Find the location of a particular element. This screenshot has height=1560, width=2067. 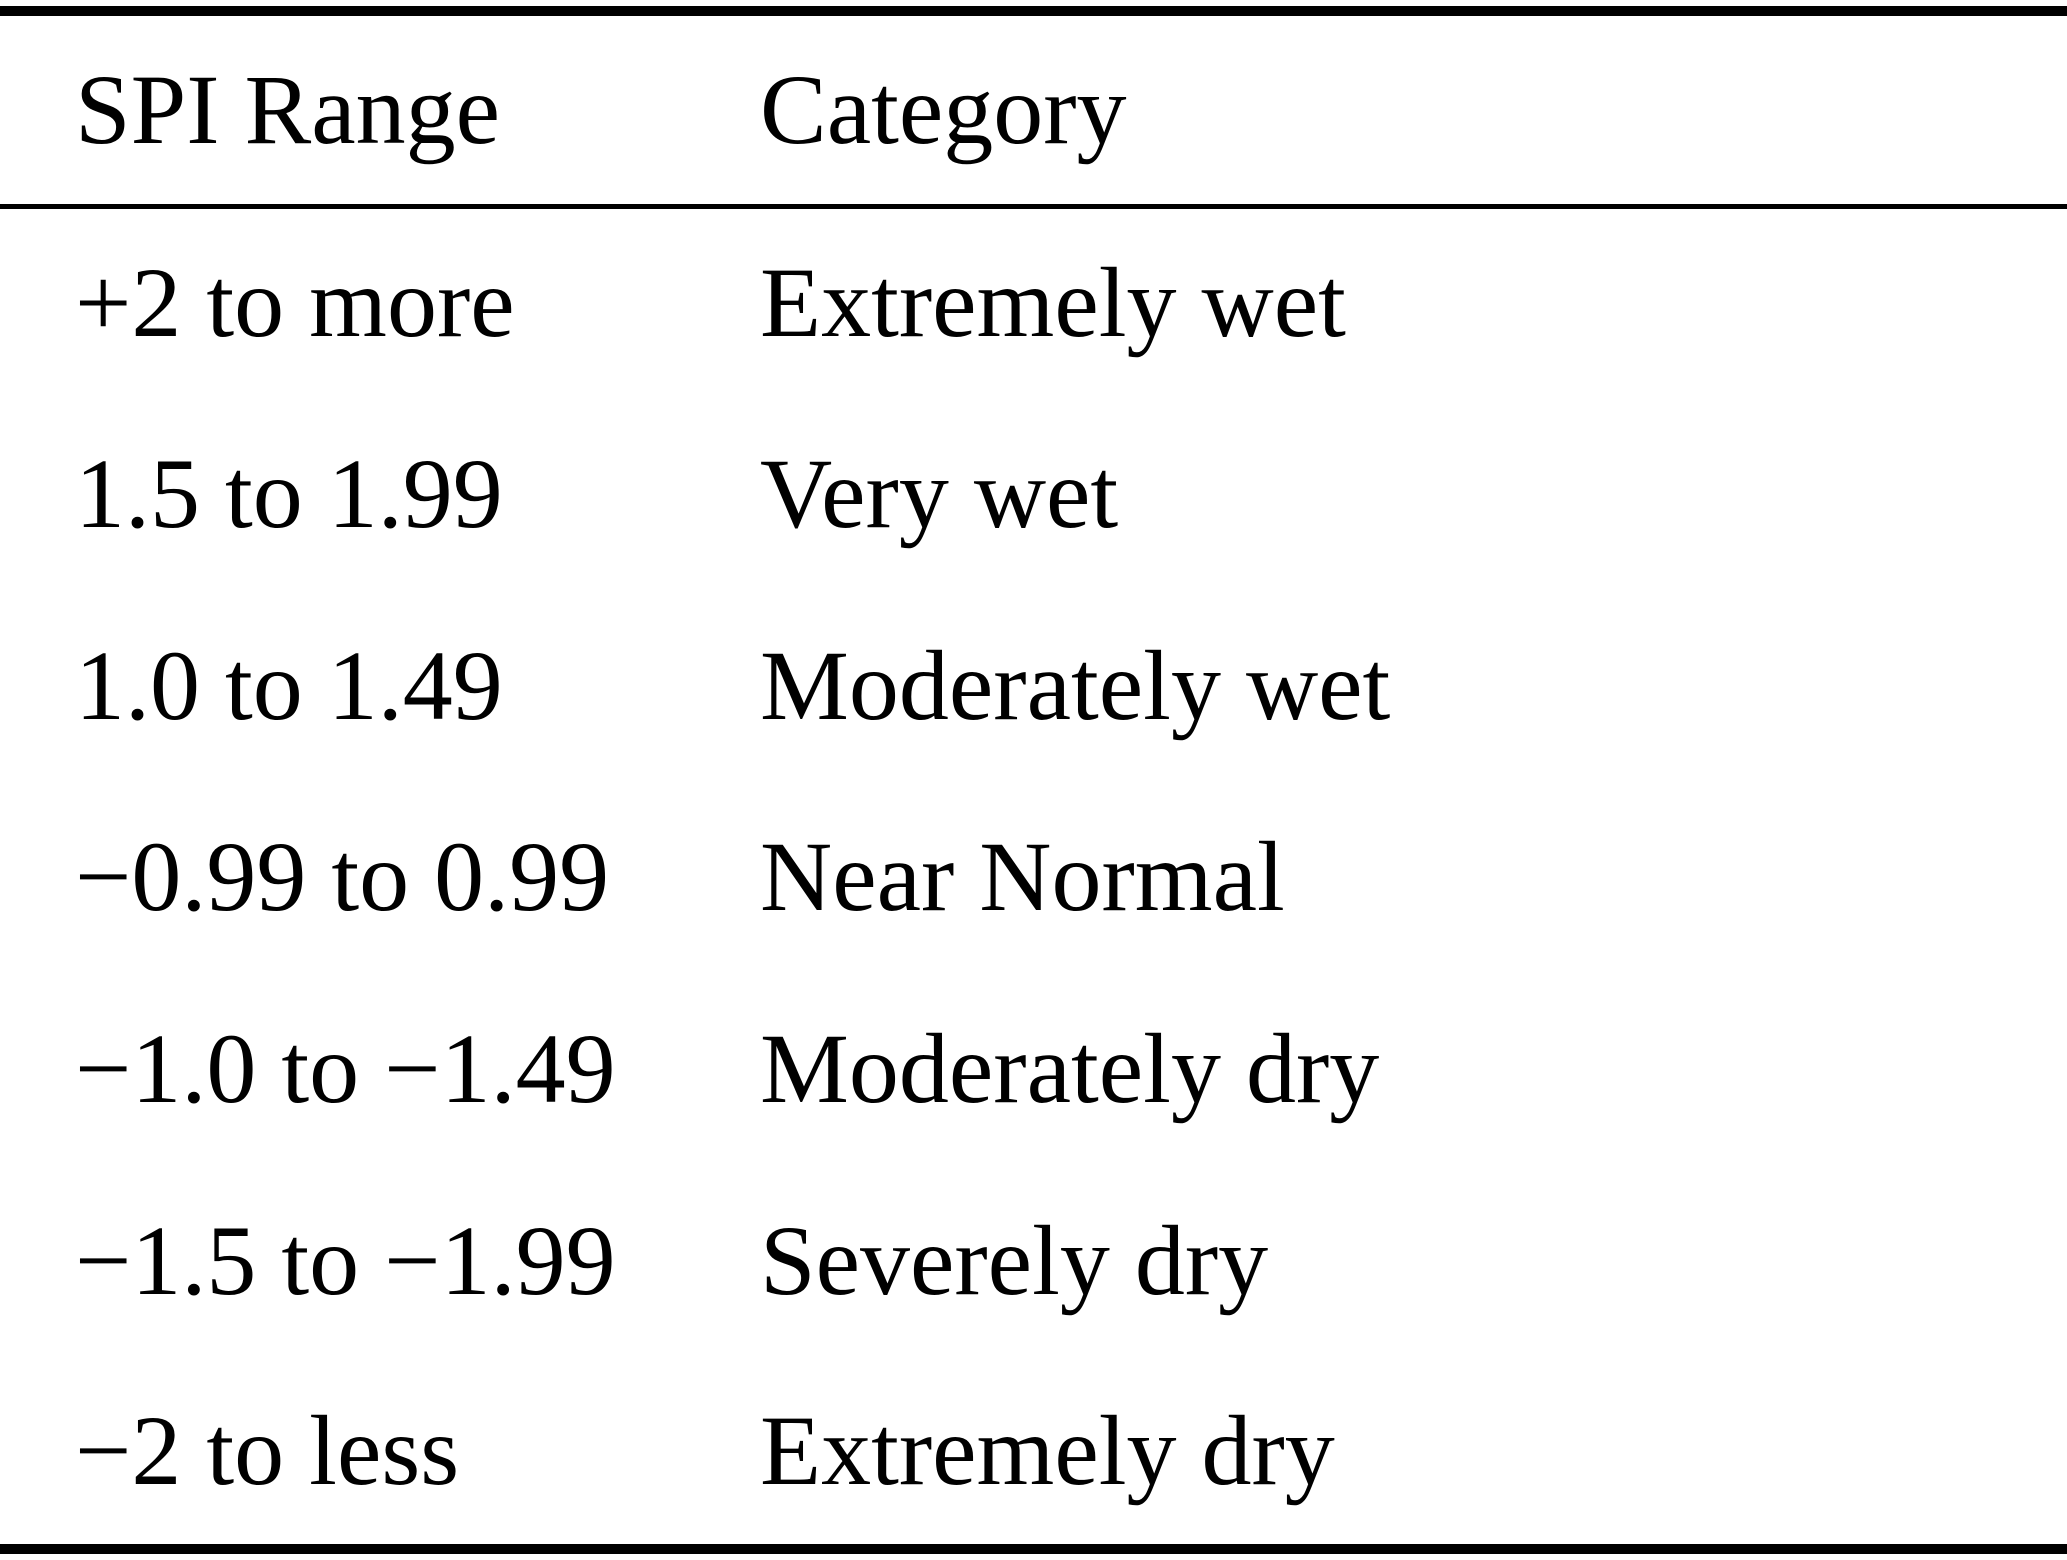

table-row: 1.0 to 1.49 Moderately wet is located at coordinates (1033, 686).